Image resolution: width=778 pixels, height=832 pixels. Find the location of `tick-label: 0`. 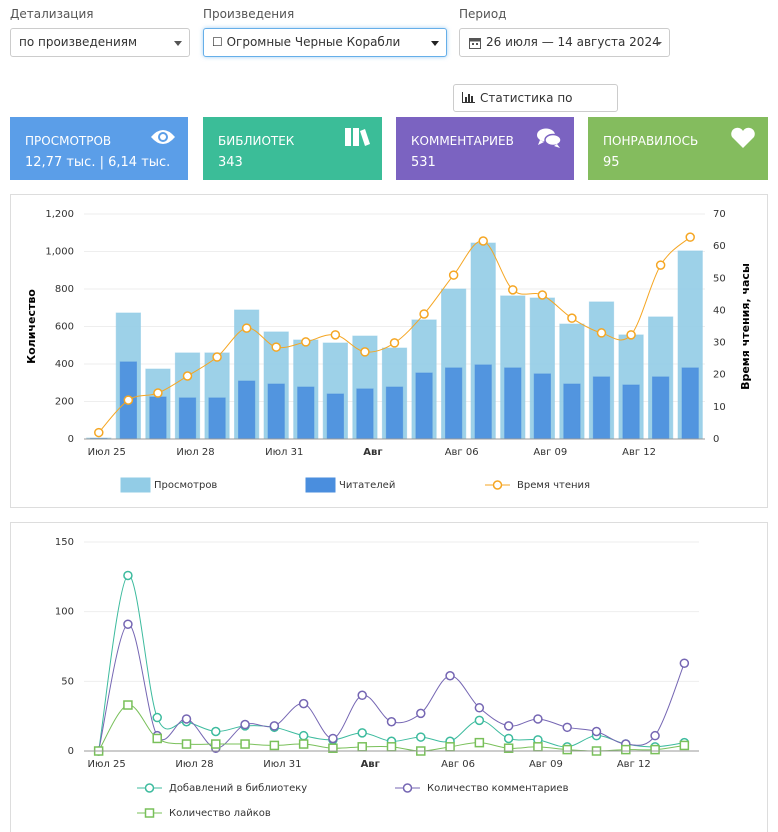

tick-label: 0 is located at coordinates (71, 439).